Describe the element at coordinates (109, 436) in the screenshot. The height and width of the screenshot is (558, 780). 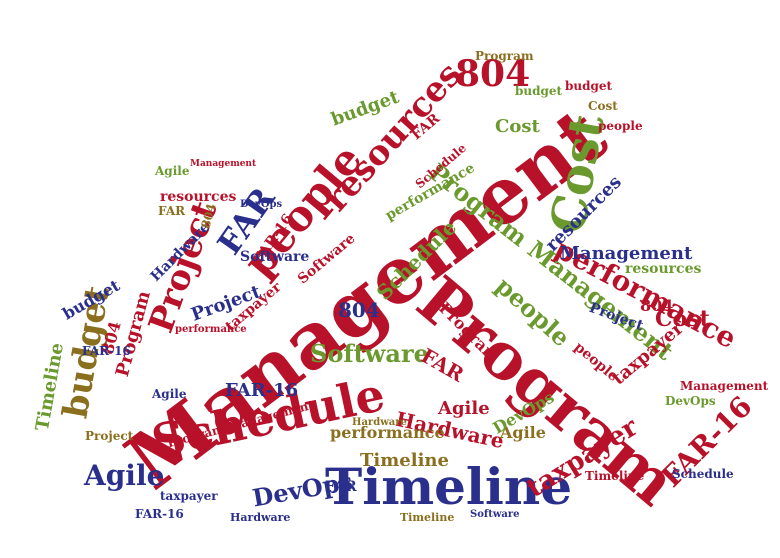
I see `word: Project` at that location.